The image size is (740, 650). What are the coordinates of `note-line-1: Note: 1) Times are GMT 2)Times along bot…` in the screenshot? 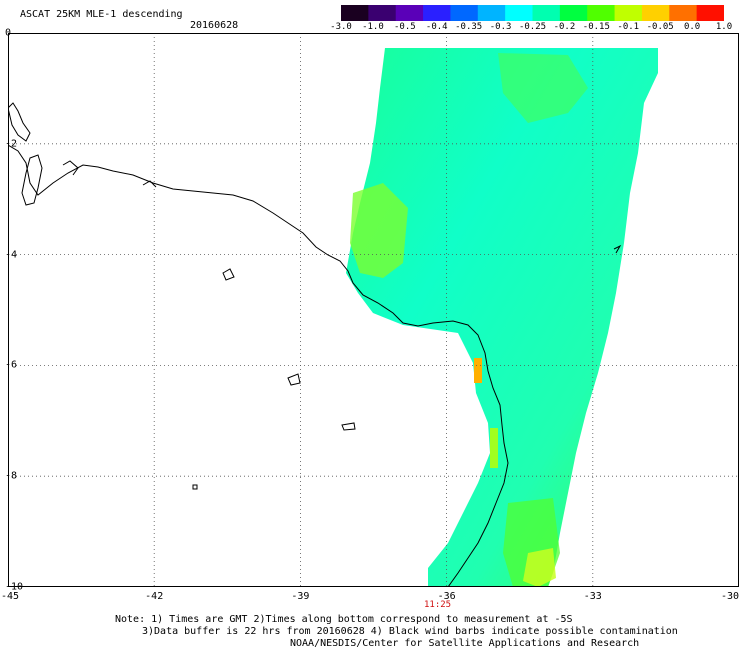 It's located at (344, 619).